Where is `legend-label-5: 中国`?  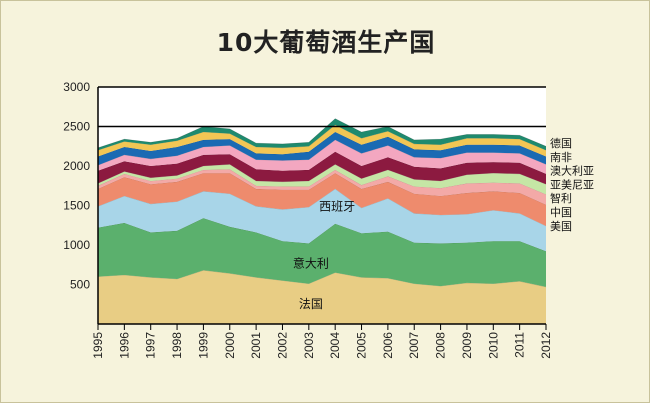
legend-label-5: 中国 is located at coordinates (561, 212).